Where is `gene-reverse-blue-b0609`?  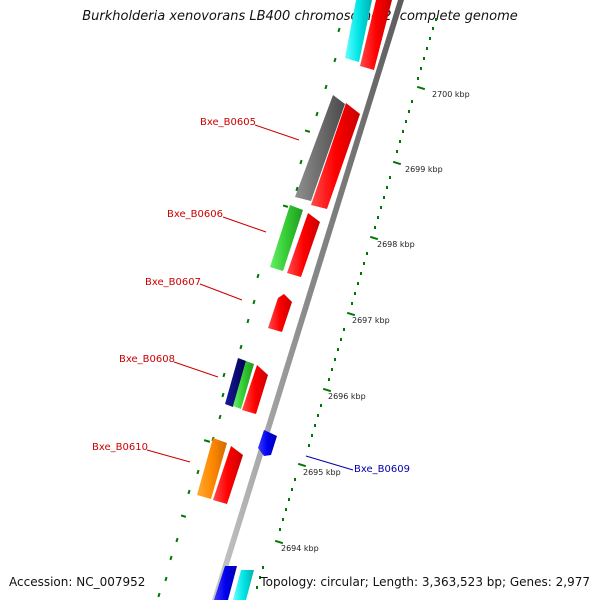
gene-reverse-blue-b0609 is located at coordinates (267, 443).